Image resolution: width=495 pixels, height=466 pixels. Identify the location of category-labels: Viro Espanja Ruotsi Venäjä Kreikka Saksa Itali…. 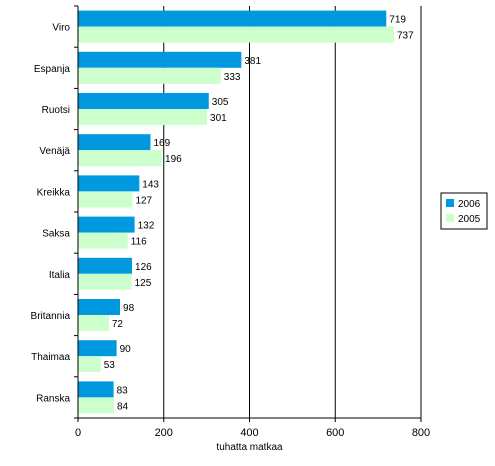
(51, 214).